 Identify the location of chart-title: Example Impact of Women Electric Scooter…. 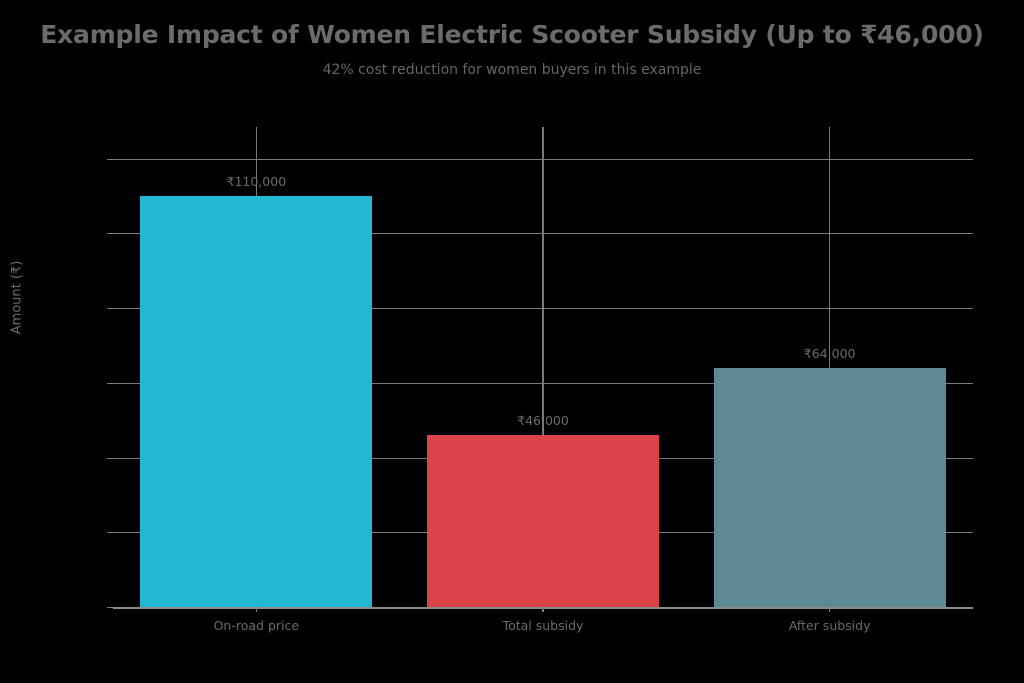
(512, 34).